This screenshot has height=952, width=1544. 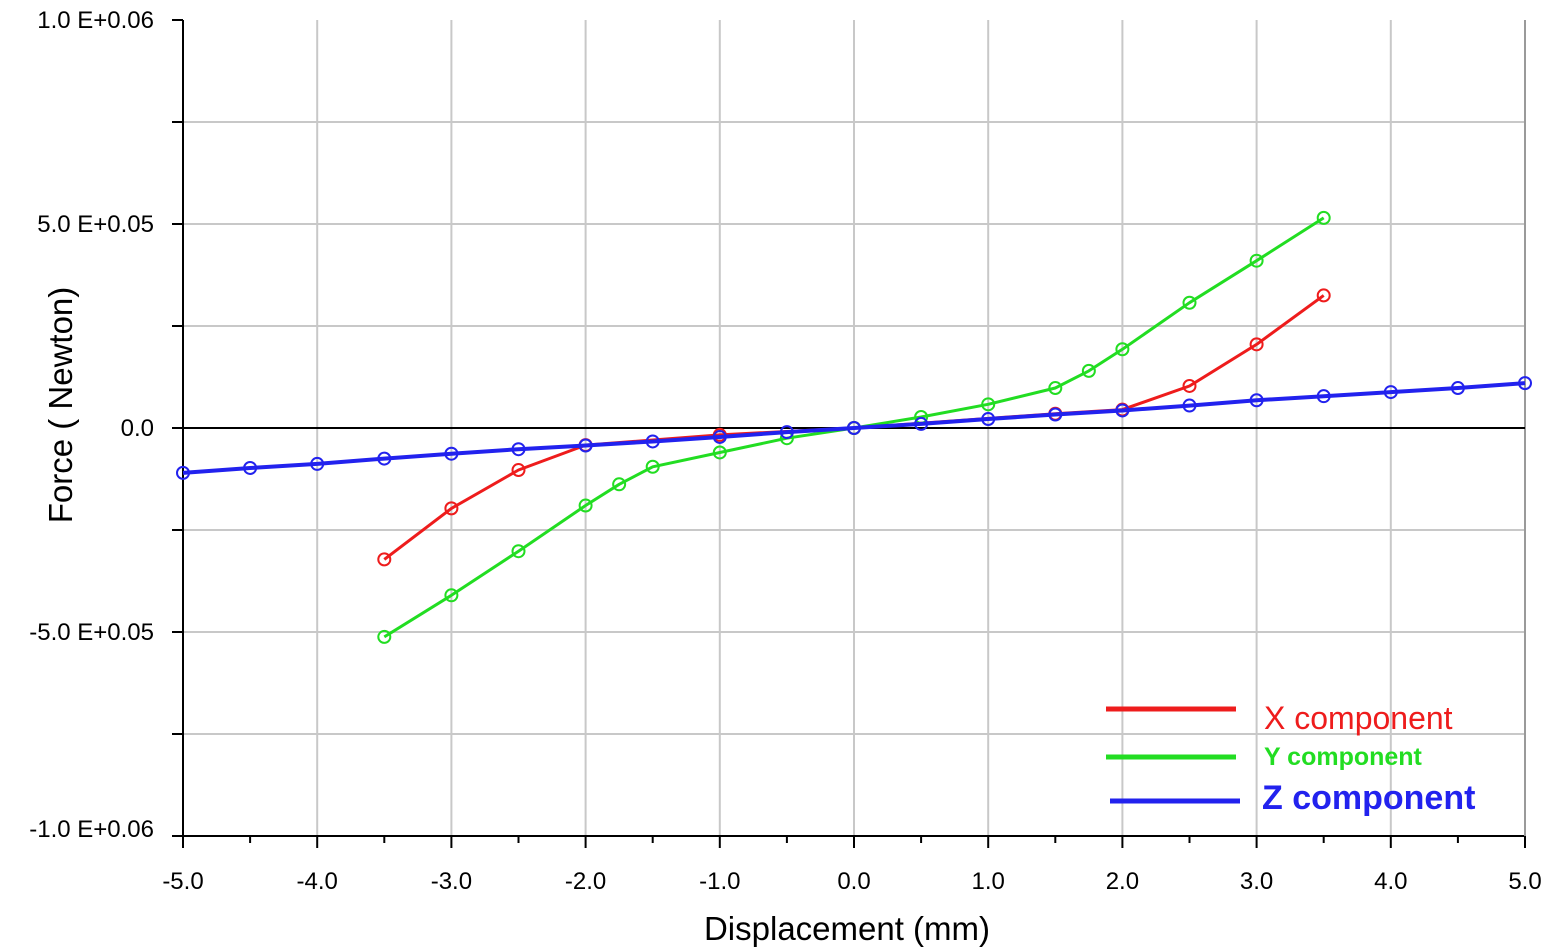 I want to click on x-tick-label: -3.0, so click(x=451, y=881).